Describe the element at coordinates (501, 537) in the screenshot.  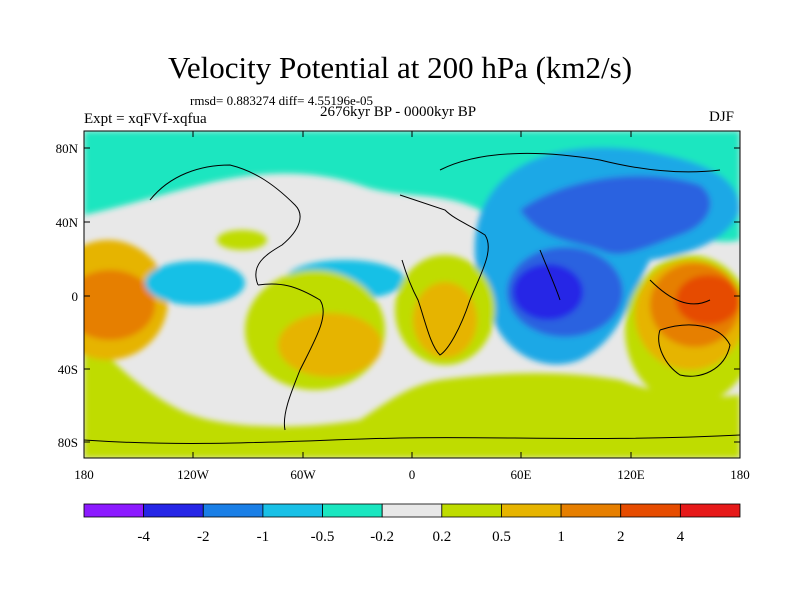
I see `colorbar-label: 0.5` at that location.